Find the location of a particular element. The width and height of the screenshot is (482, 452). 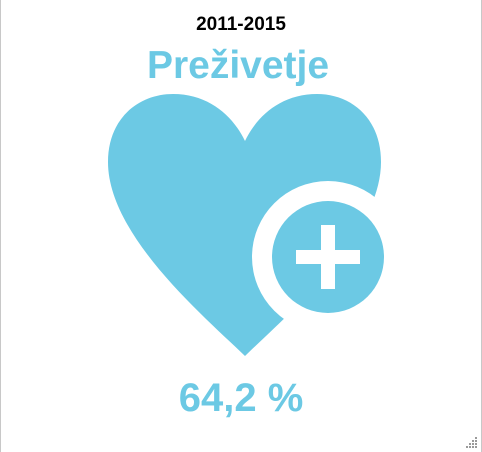

period-label: 2011-2015 is located at coordinates (241, 24).